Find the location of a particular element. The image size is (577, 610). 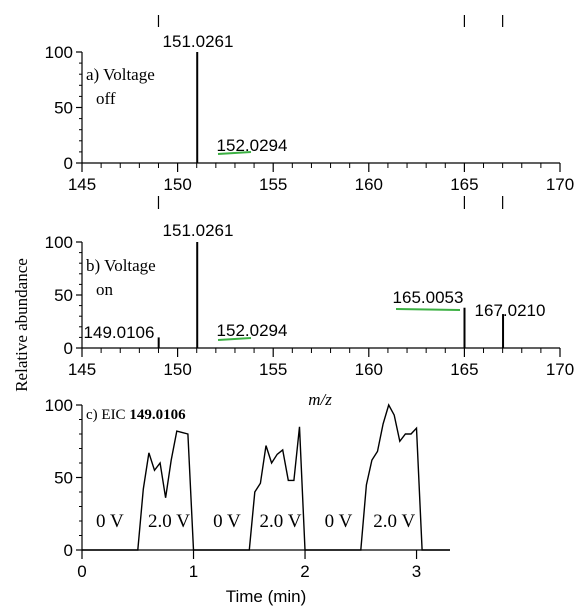

peak-label-152b: 152.0294 is located at coordinates (252, 330).